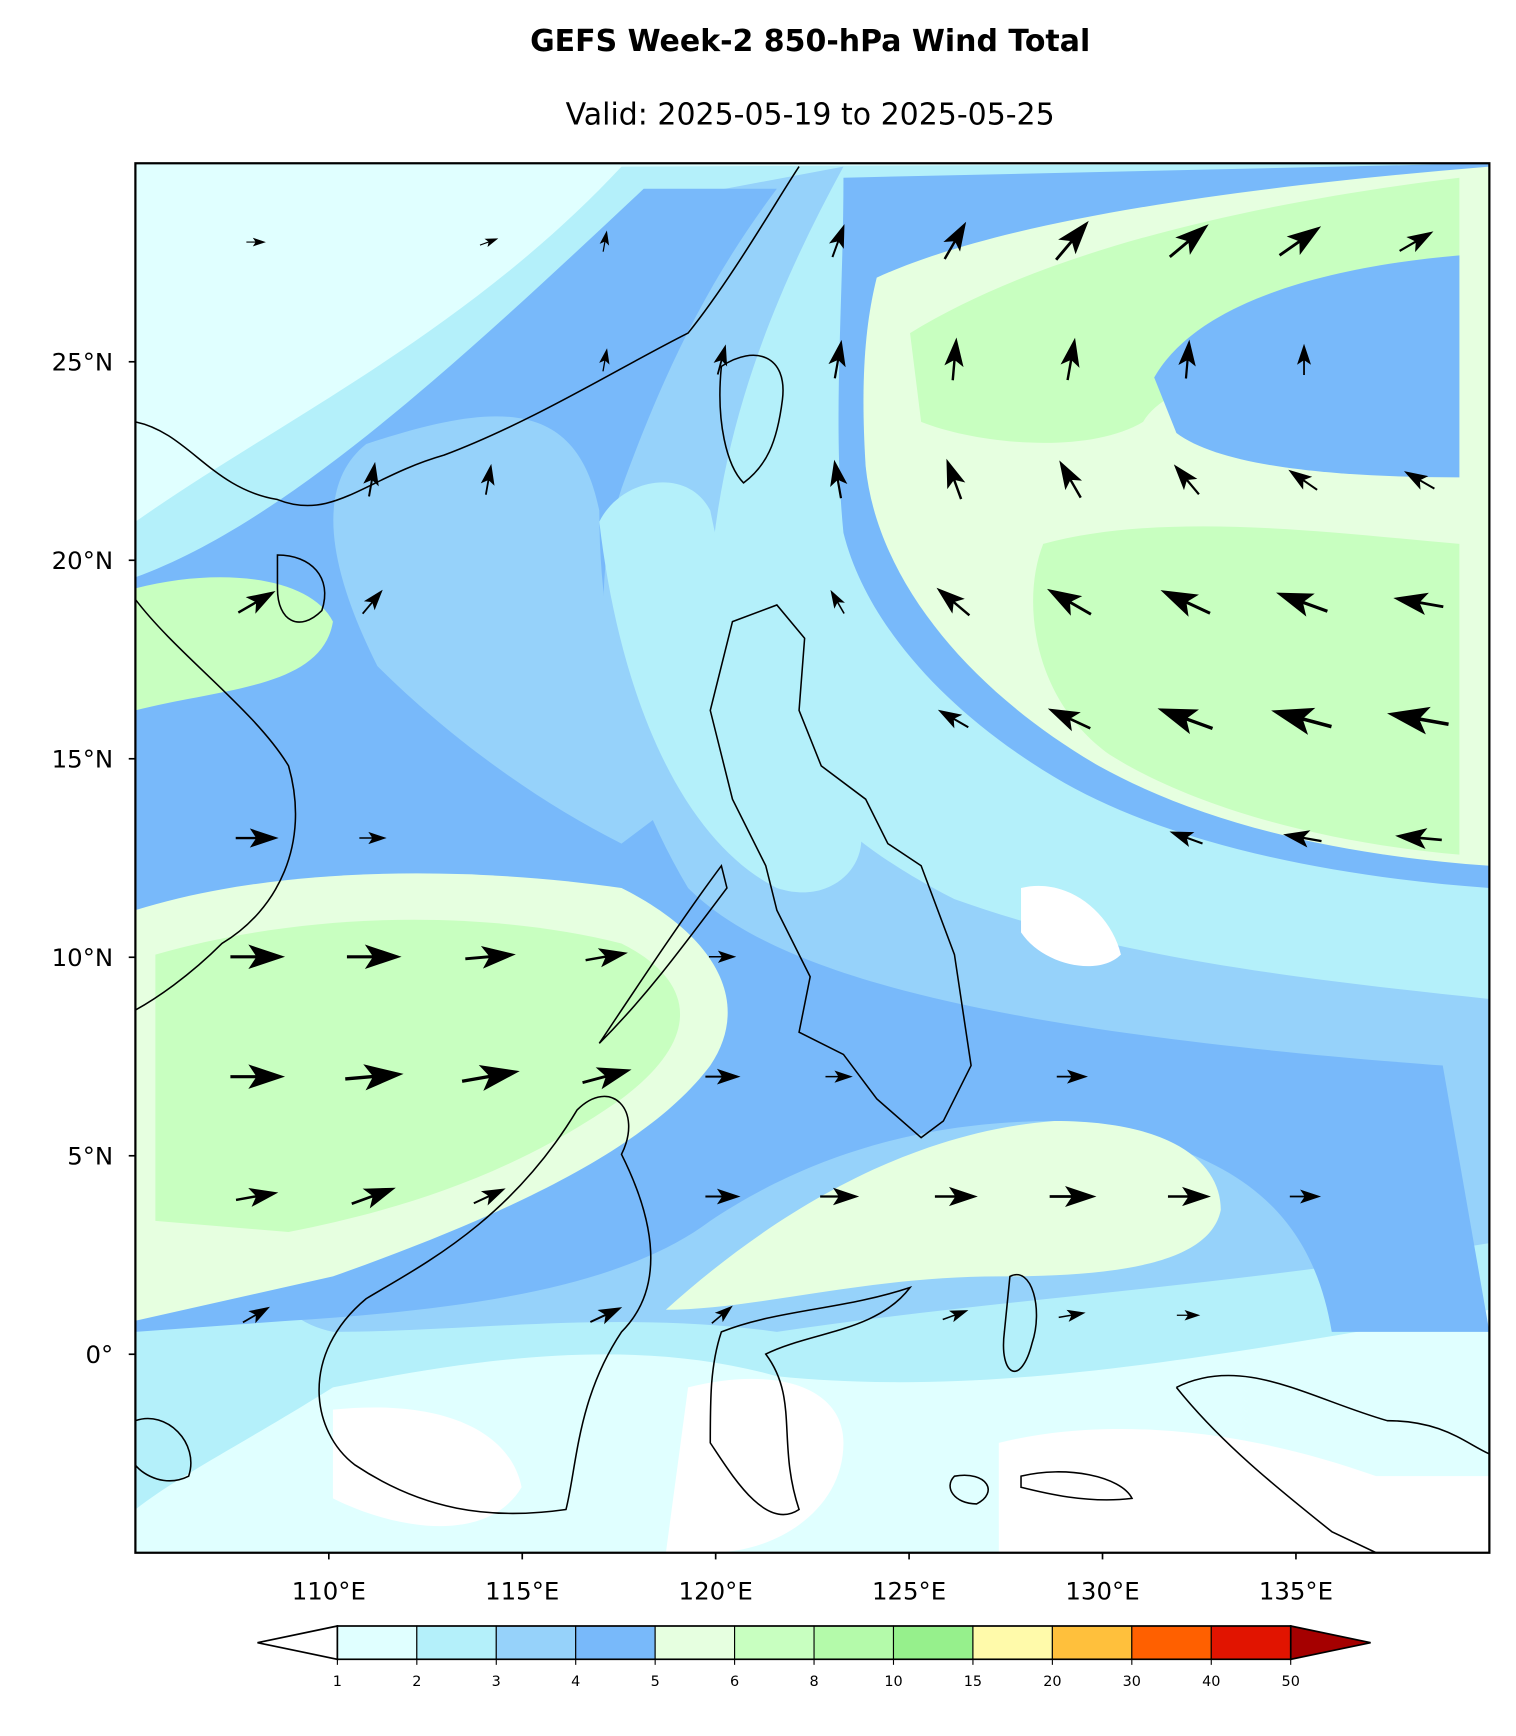 The width and height of the screenshot is (1516, 1736). Describe the element at coordinates (416, 1682) in the screenshot. I see `colorbar-tick-label: 2` at that location.